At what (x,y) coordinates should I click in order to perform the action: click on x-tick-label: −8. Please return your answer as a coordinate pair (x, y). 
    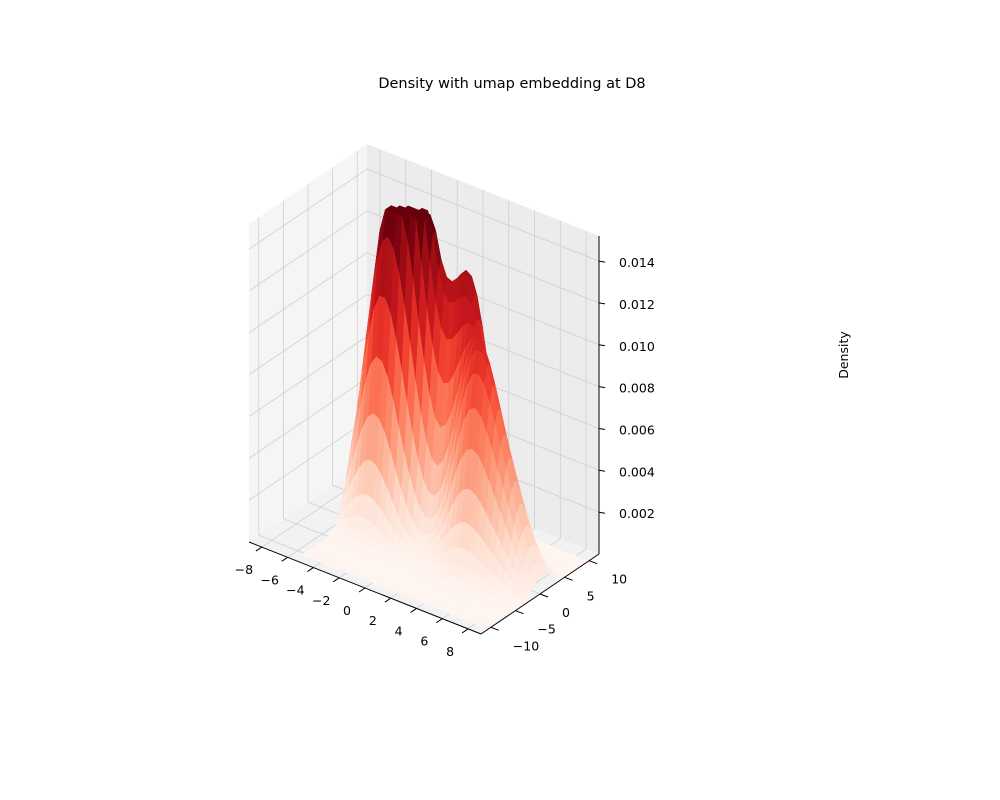
    Looking at the image, I should click on (244, 569).